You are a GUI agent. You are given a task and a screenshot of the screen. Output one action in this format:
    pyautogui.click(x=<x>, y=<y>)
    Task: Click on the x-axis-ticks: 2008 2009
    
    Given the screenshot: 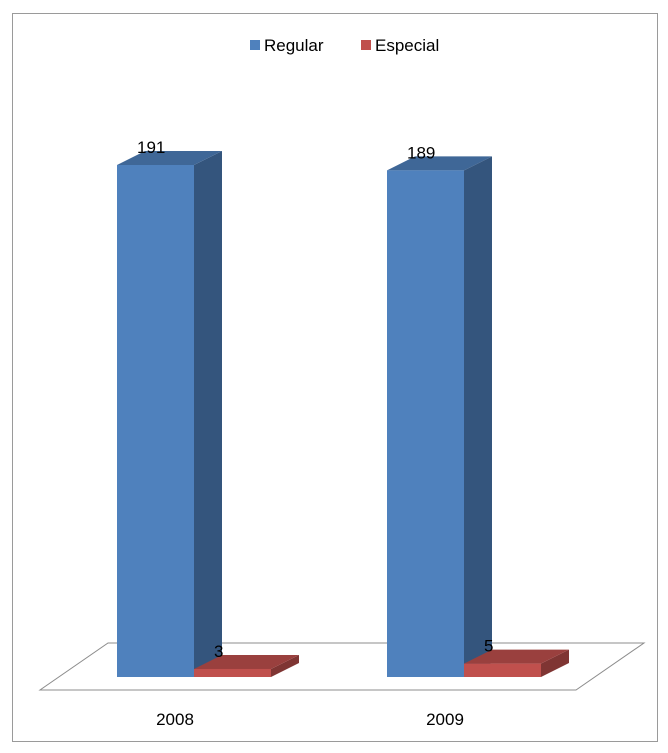 What is the action you would take?
    pyautogui.click(x=310, y=719)
    